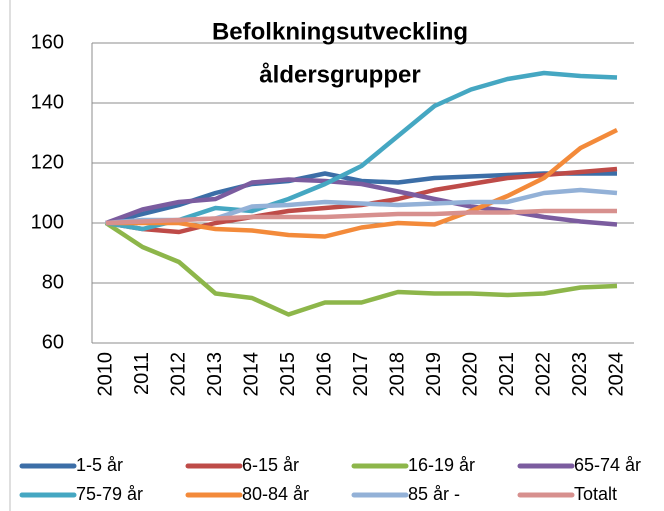  What do you see at coordinates (47, 42) in the screenshot?
I see `y-tick-label: 160` at bounding box center [47, 42].